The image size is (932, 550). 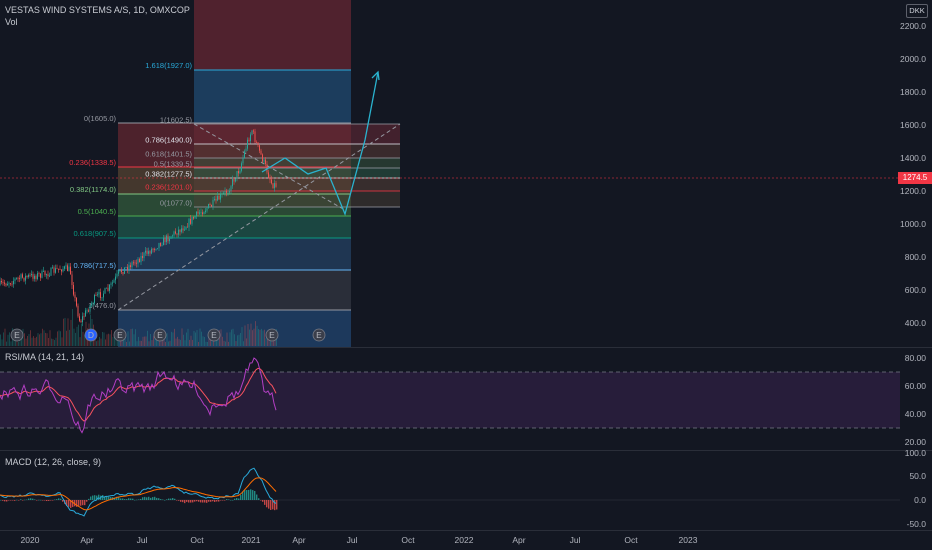 I want to click on rsi-label: RSI/MA (14, 21, 14), so click(x=45, y=357).